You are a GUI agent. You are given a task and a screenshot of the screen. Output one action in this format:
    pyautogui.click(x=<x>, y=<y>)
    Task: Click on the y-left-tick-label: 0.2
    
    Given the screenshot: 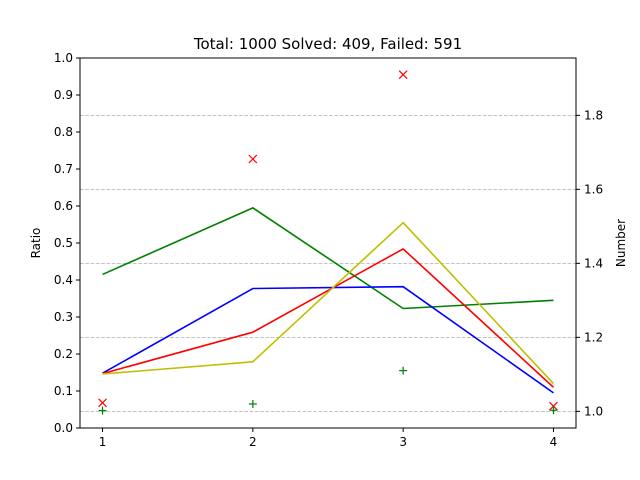 What is the action you would take?
    pyautogui.click(x=63, y=354)
    